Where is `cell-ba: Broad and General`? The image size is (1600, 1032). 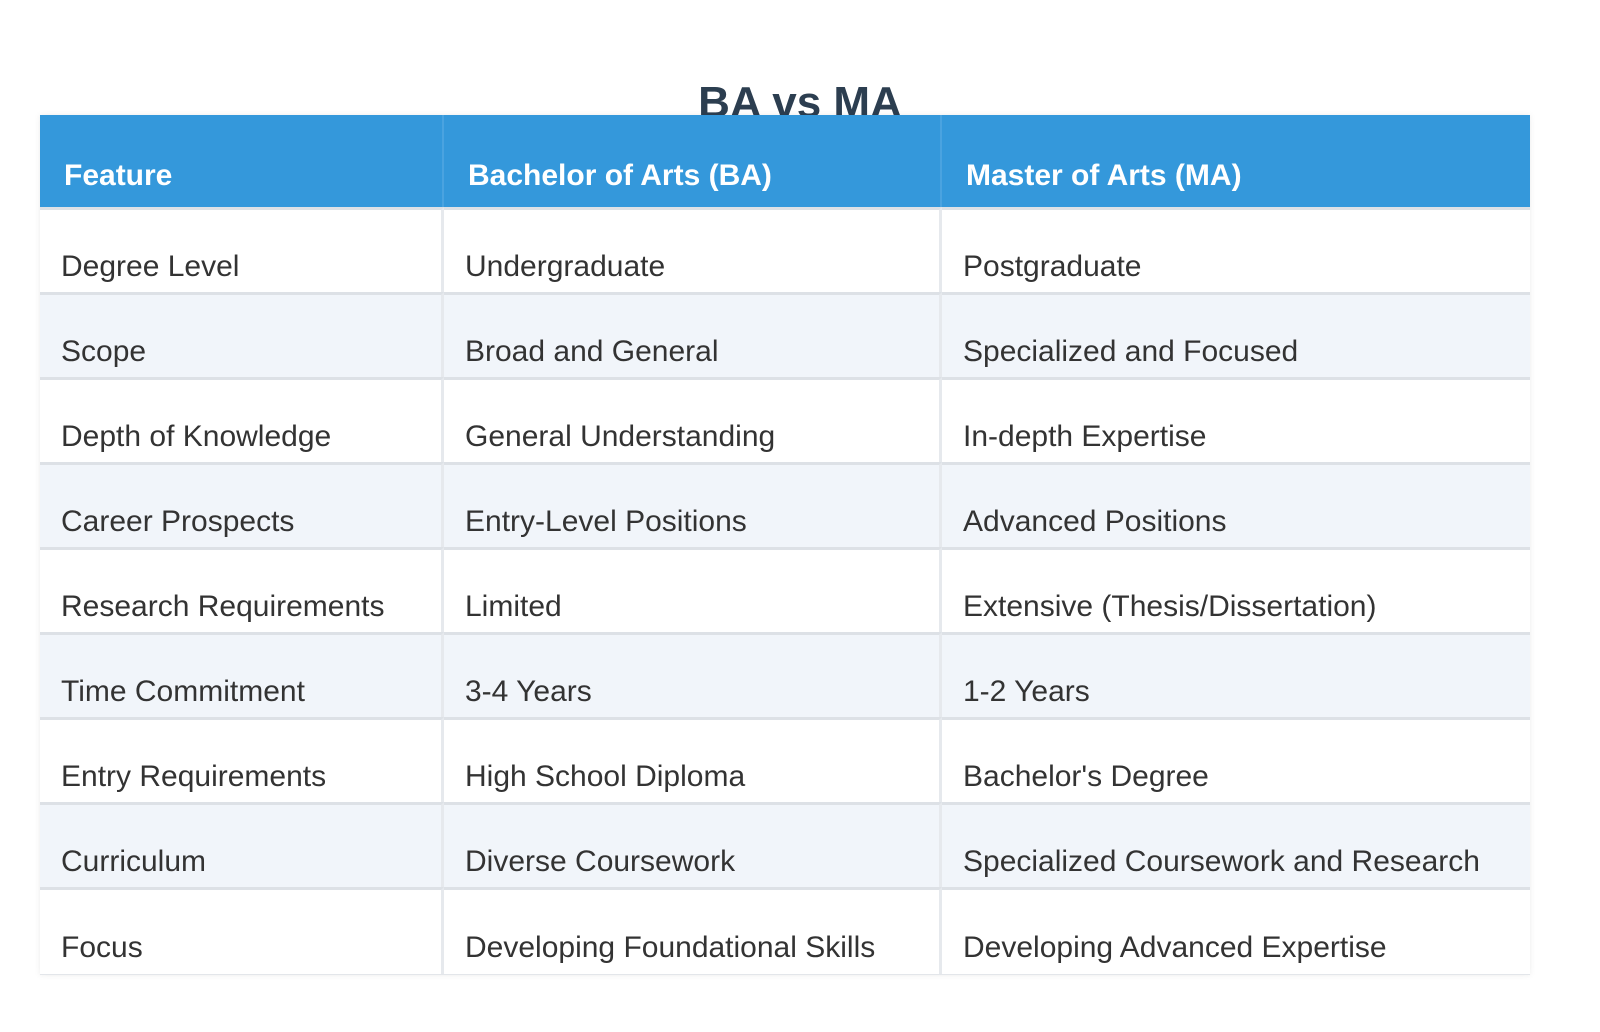 cell-ba: Broad and General is located at coordinates (693, 334).